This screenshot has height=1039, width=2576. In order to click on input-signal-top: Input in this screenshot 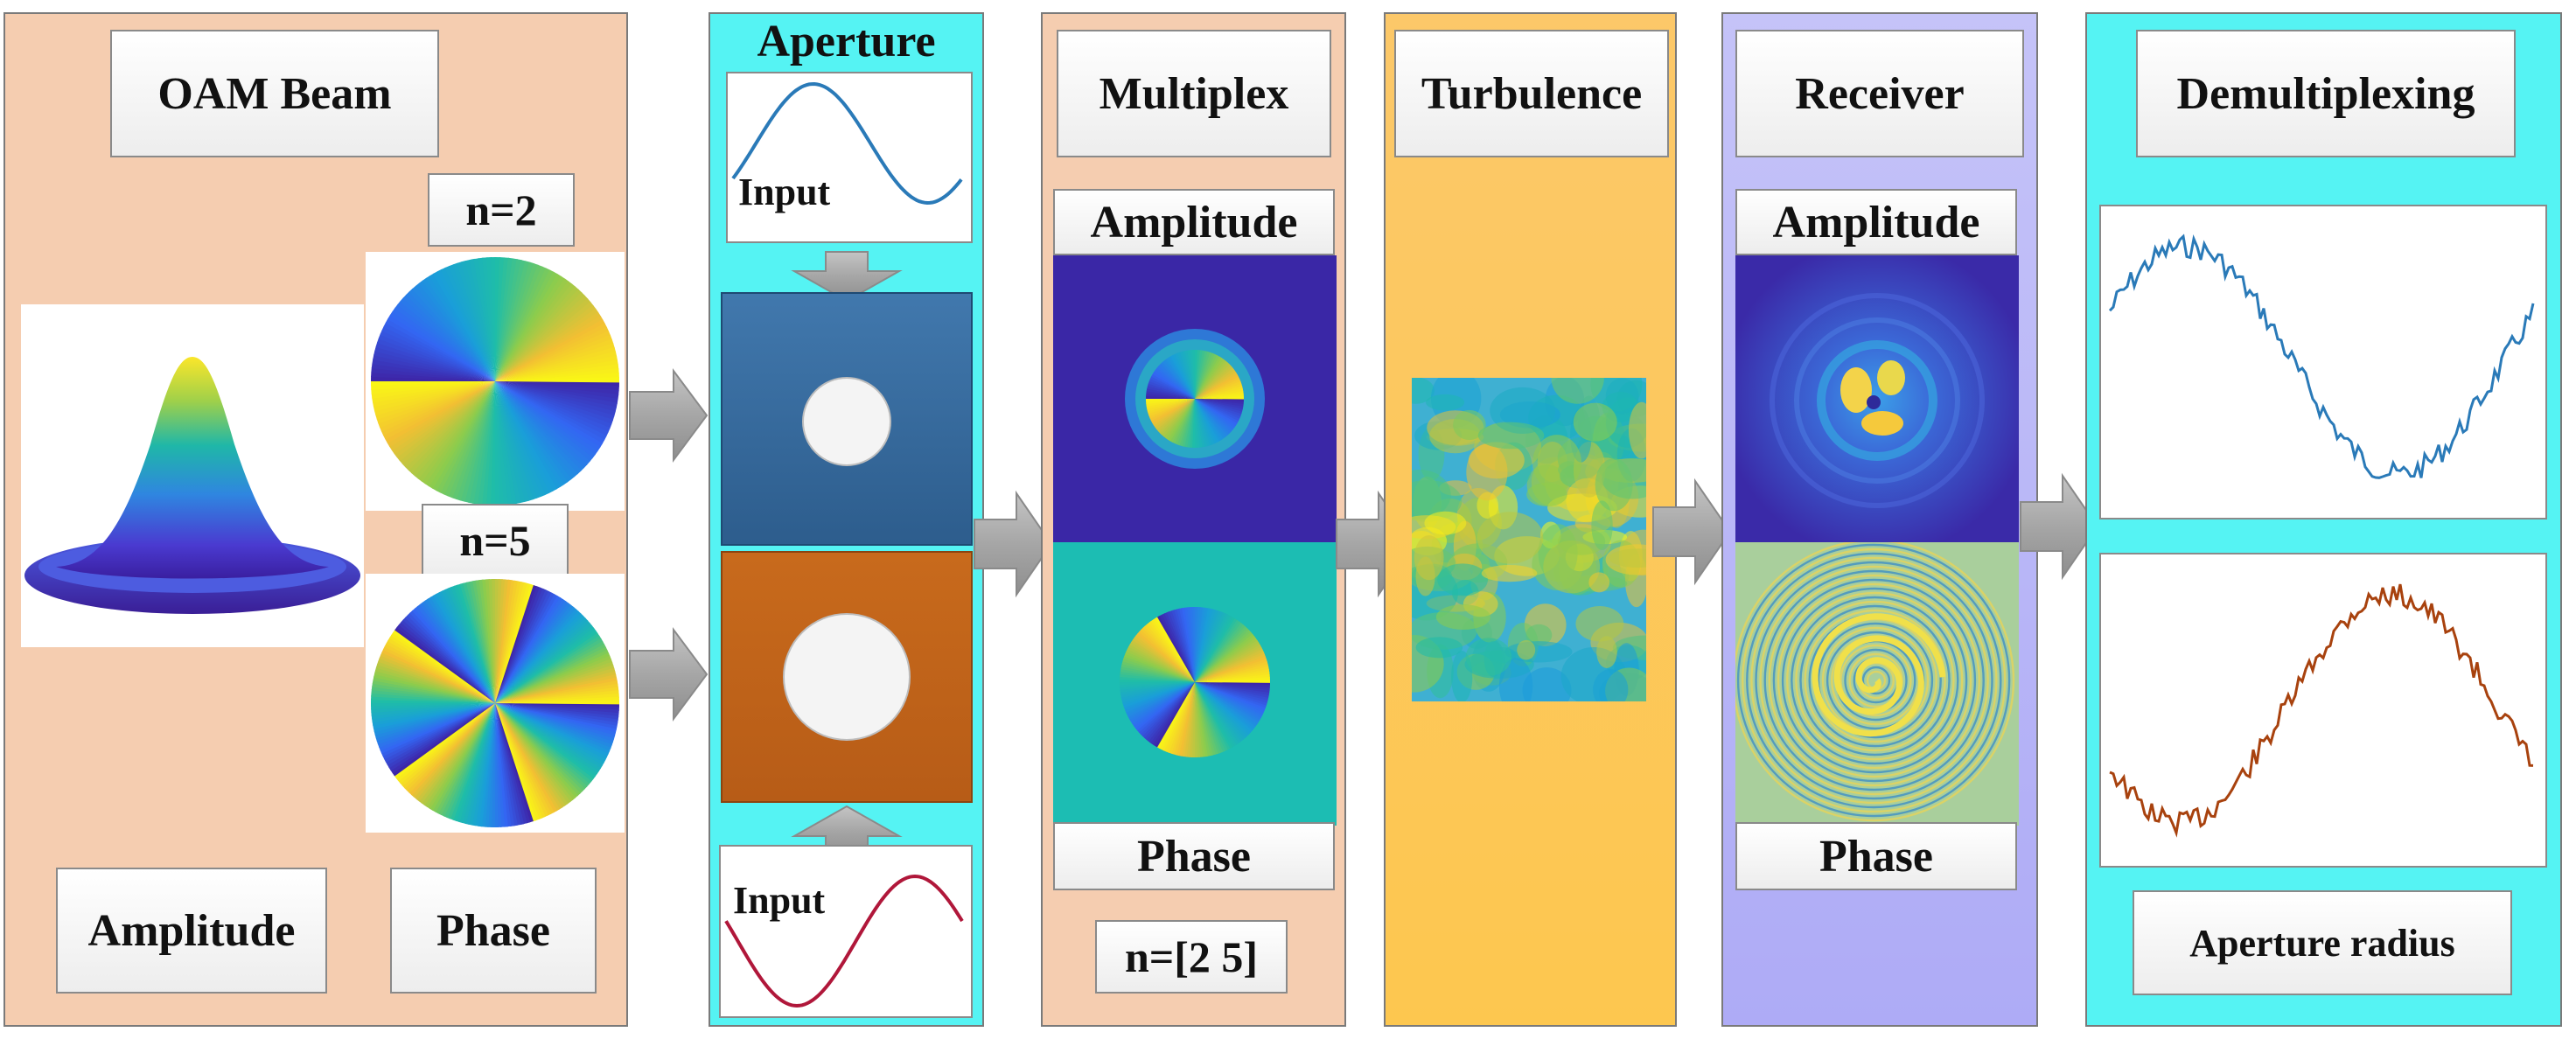, I will do `click(849, 157)`.